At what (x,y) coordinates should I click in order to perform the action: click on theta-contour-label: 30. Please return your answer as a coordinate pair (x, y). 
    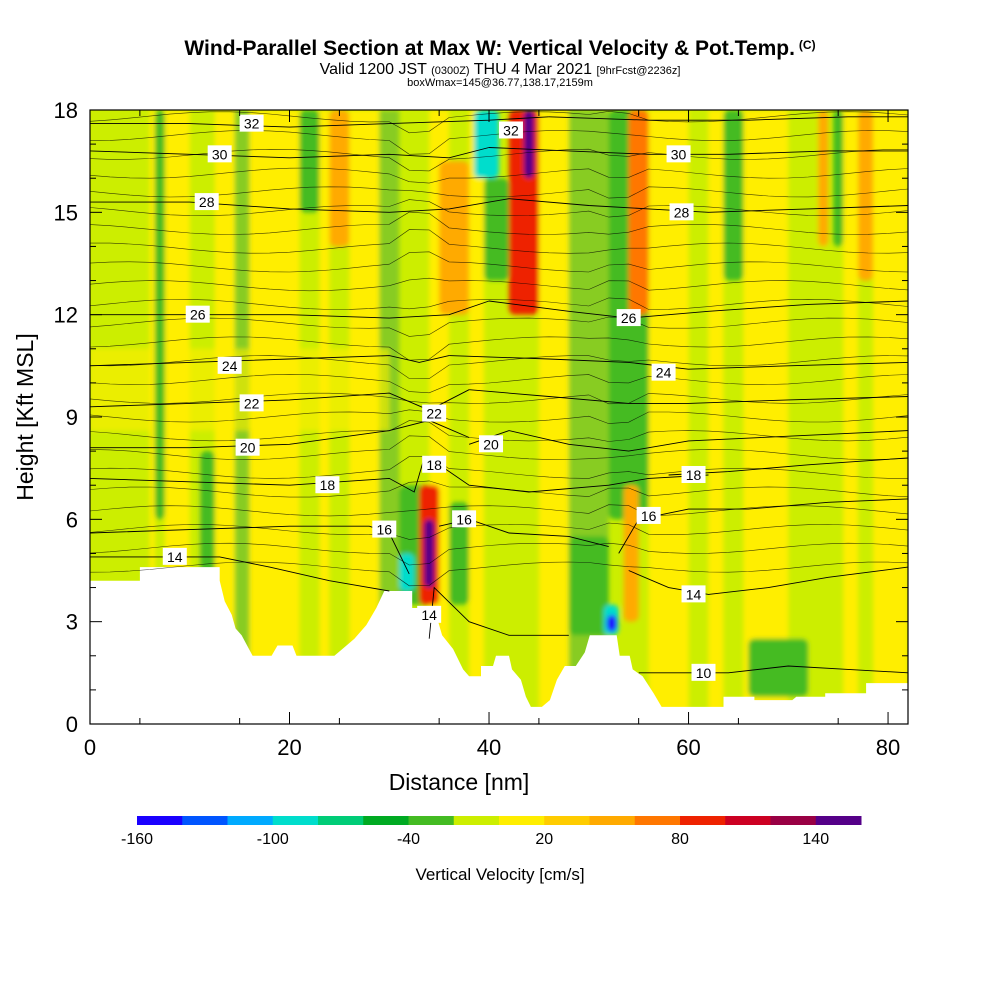
    Looking at the image, I should click on (678, 154).